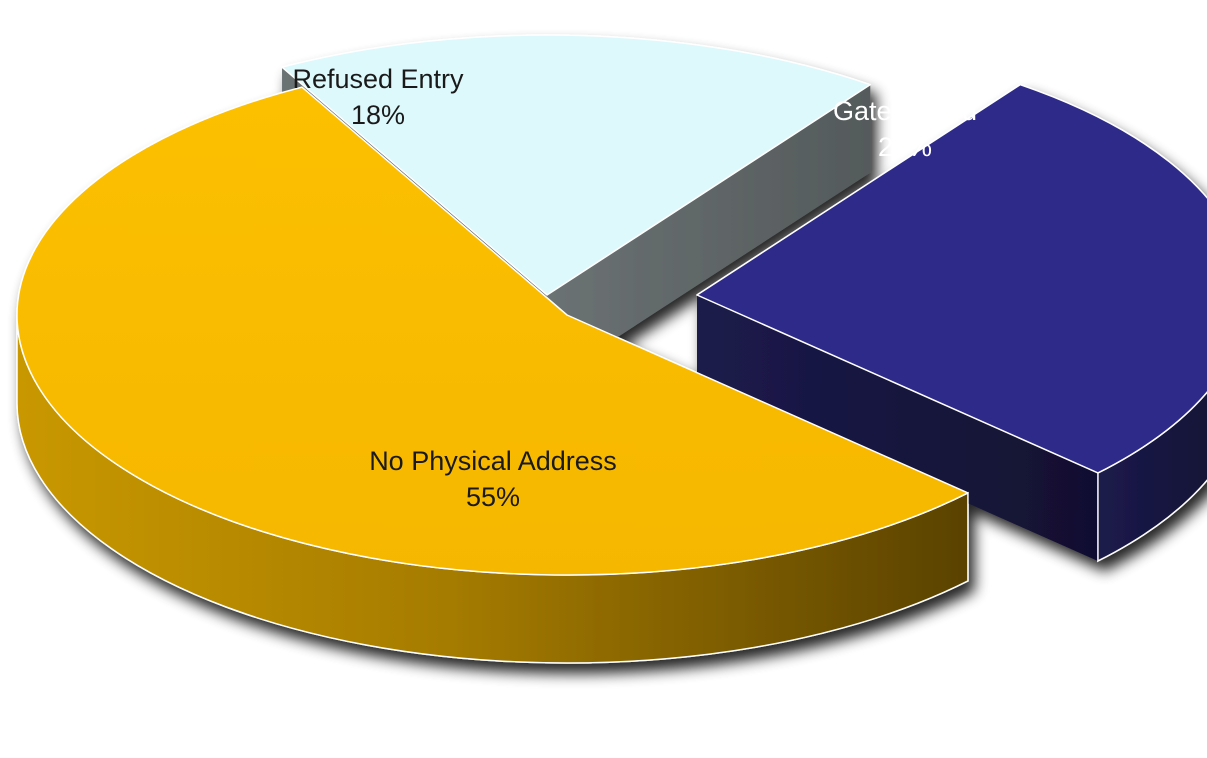  I want to click on slice-label-1: Gate locked, so click(905, 111).